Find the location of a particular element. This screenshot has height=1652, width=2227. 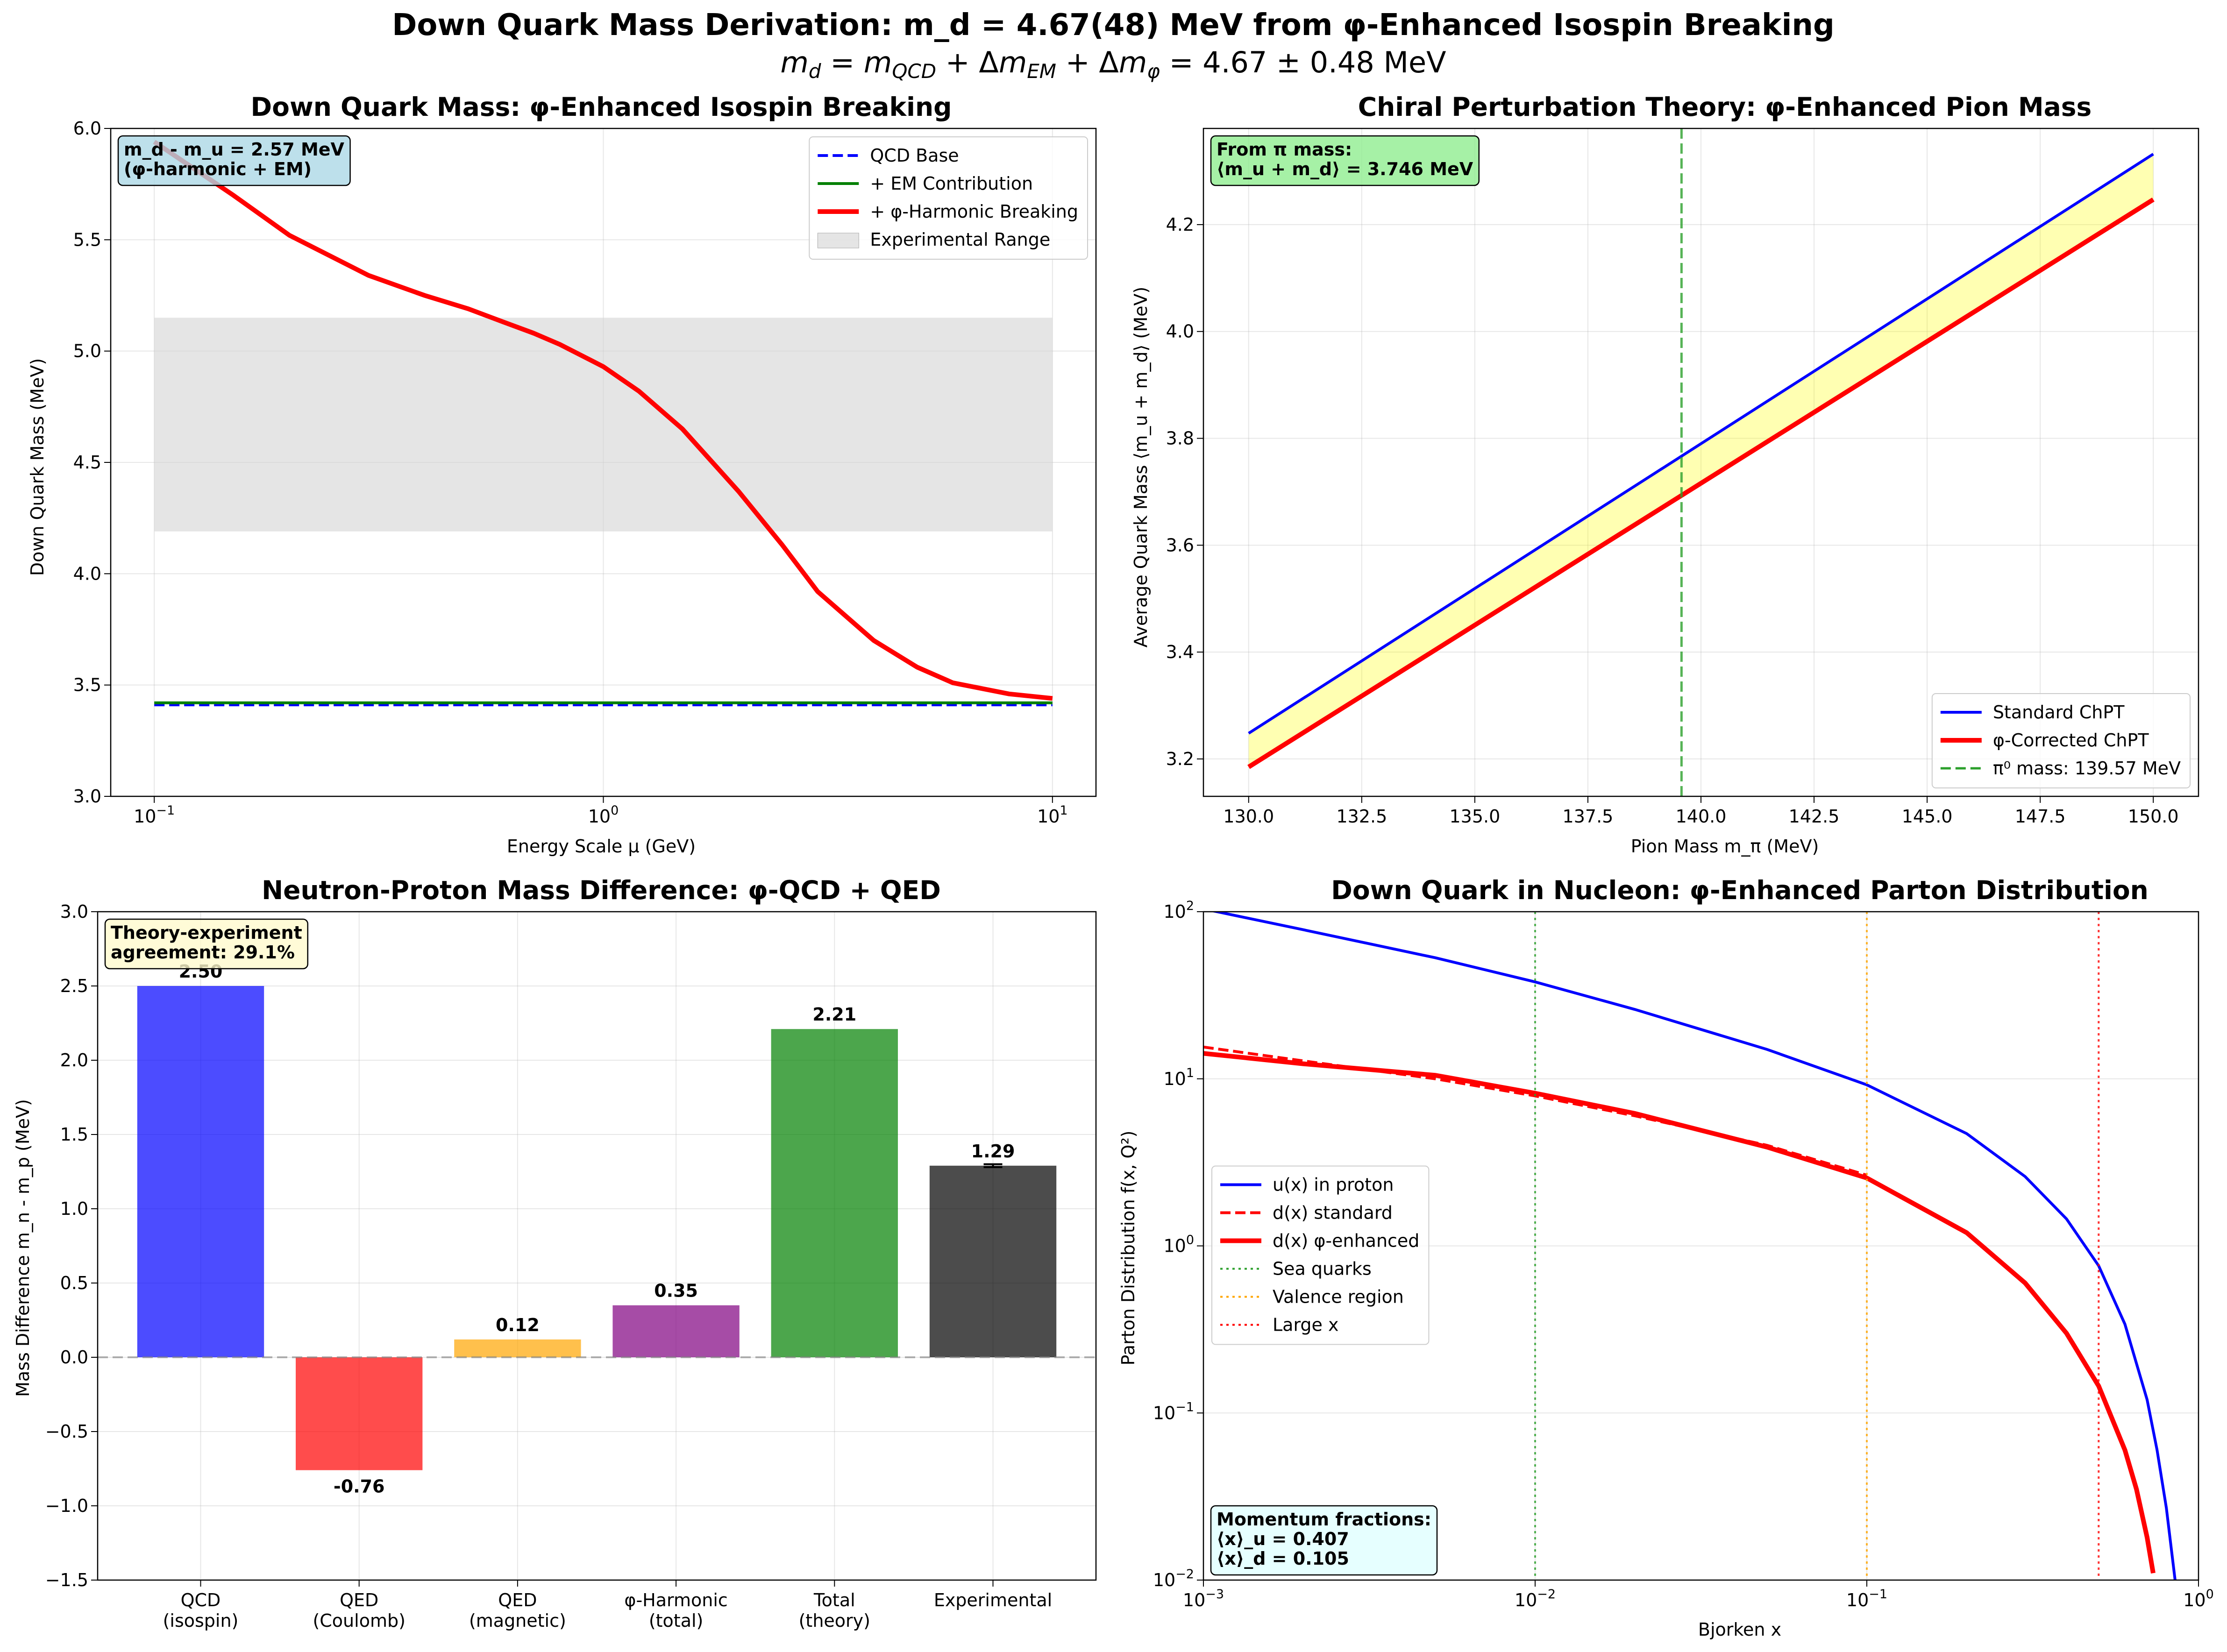

y-axis-label: Parton Distribution f(x, Q²) is located at coordinates (1128, 1247).